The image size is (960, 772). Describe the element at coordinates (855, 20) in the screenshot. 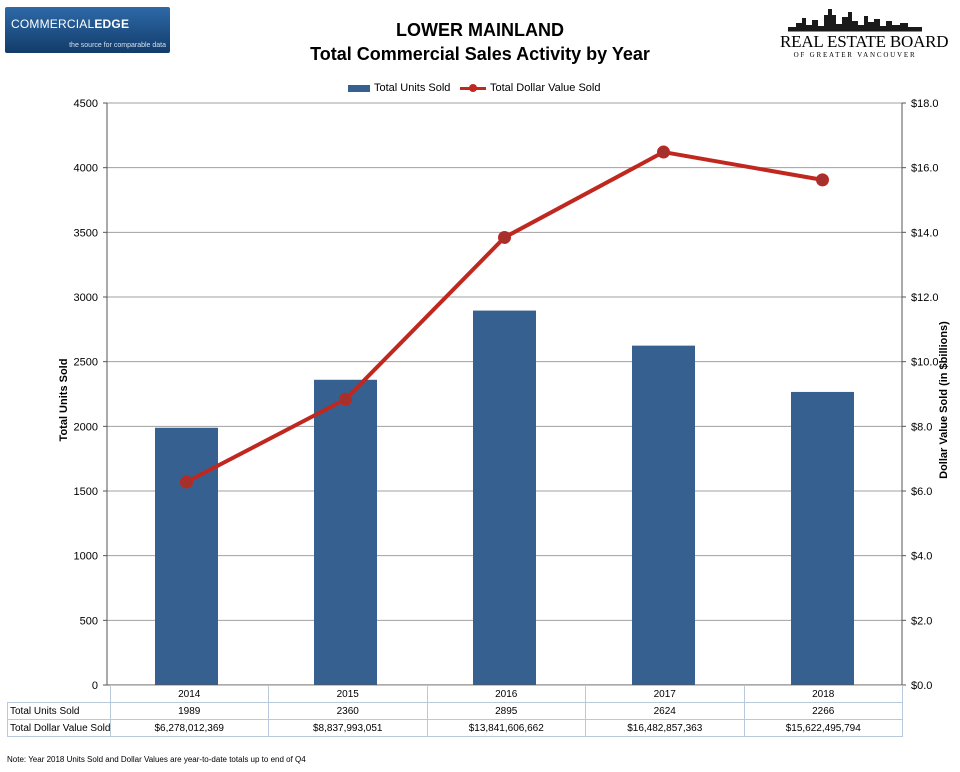

I see `skyline-icon` at that location.